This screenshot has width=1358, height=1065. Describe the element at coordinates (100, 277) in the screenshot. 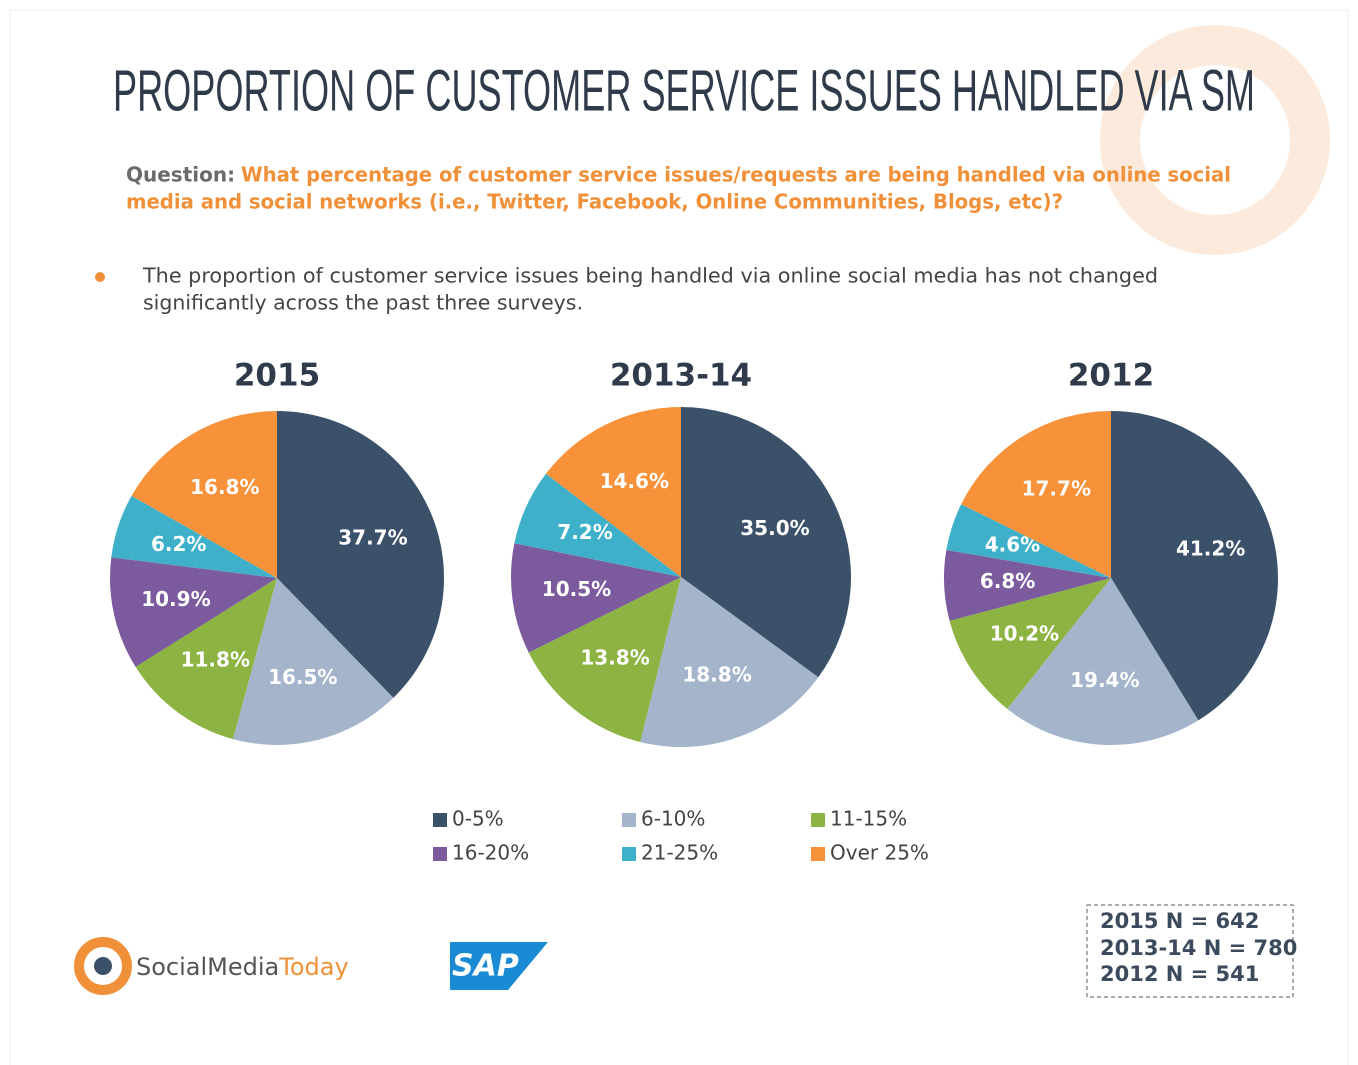

I see `bullet-icon` at that location.